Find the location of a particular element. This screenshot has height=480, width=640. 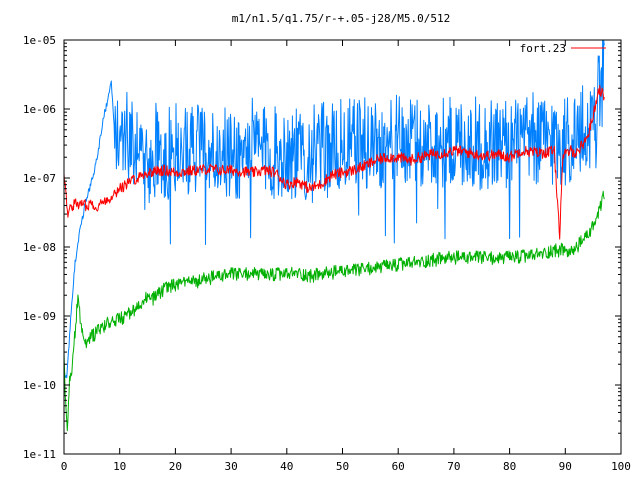

y-tick-label: 1e-10 is located at coordinates (39, 385).